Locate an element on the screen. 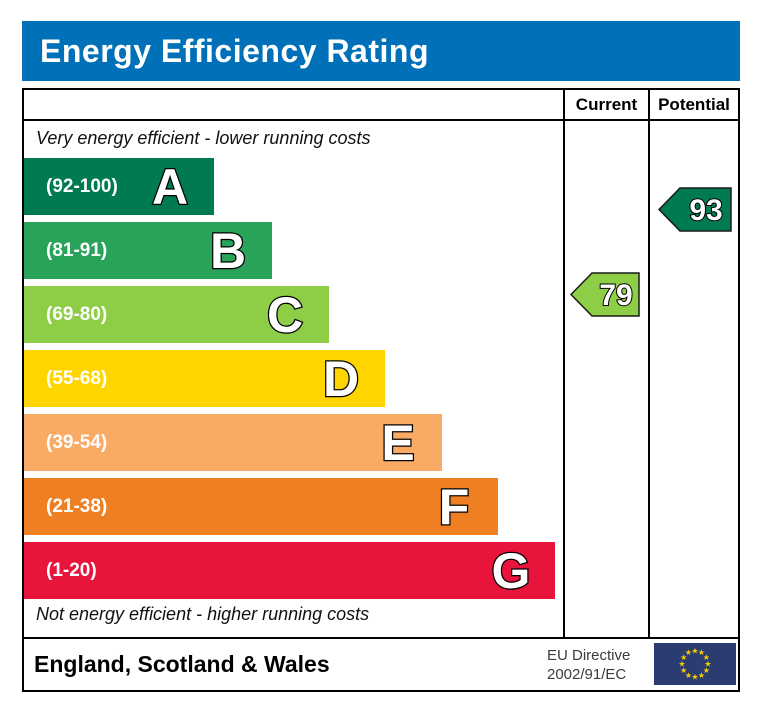  band-range-label: (81-91) is located at coordinates (77, 250).